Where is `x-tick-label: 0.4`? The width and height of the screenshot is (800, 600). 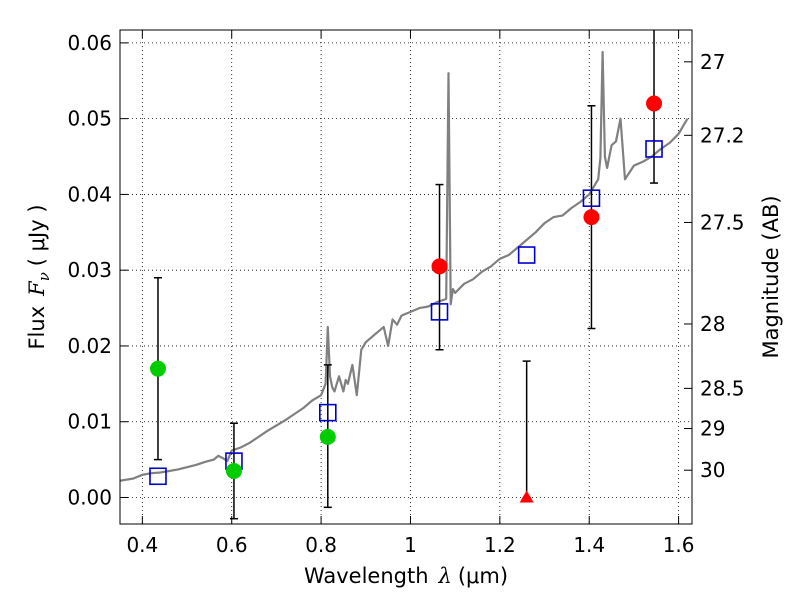
x-tick-label: 0.4 is located at coordinates (142, 545).